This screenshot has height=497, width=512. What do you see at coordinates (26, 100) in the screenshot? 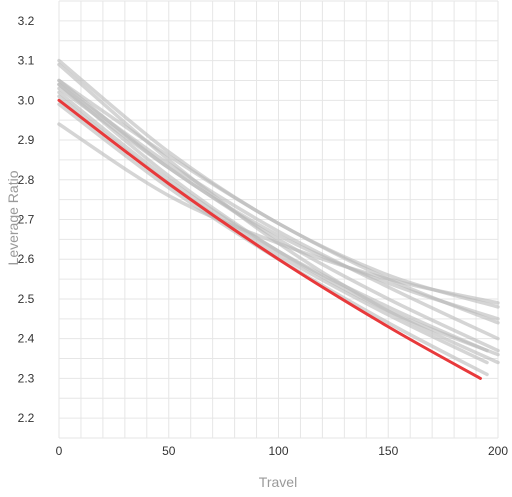
I see `y-tick-label: 3.0` at bounding box center [26, 100].